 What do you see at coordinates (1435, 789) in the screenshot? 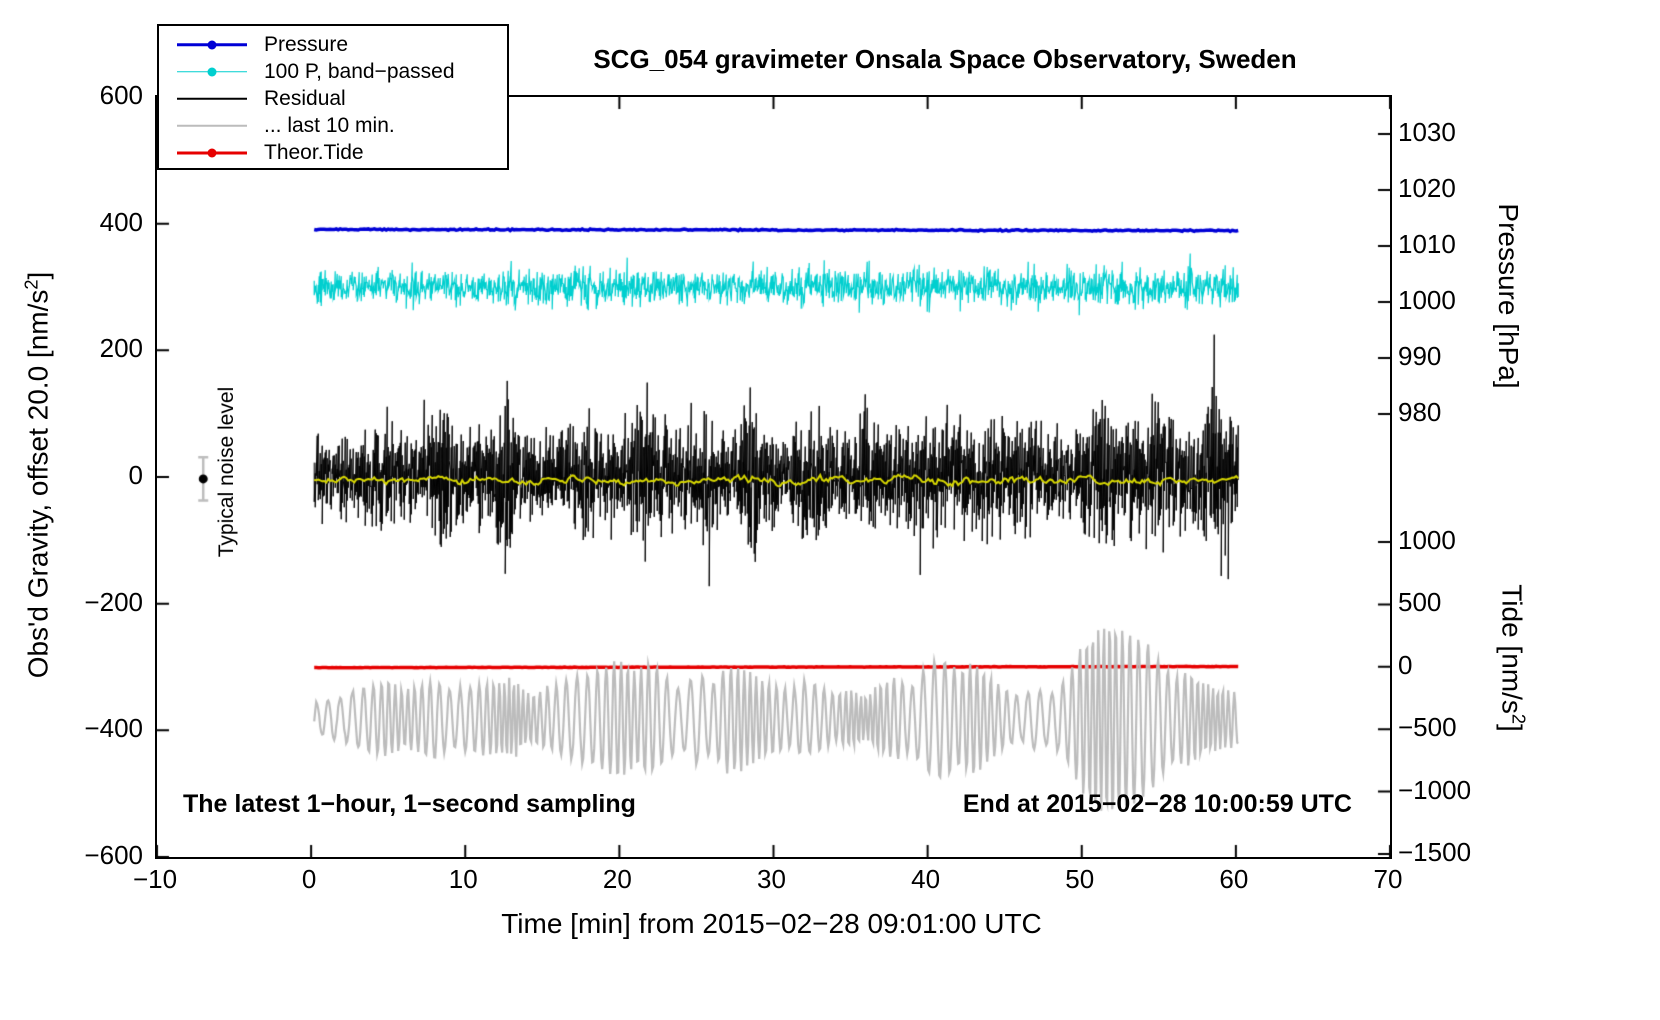
I see `tide-tick-label: −1000` at bounding box center [1435, 789].